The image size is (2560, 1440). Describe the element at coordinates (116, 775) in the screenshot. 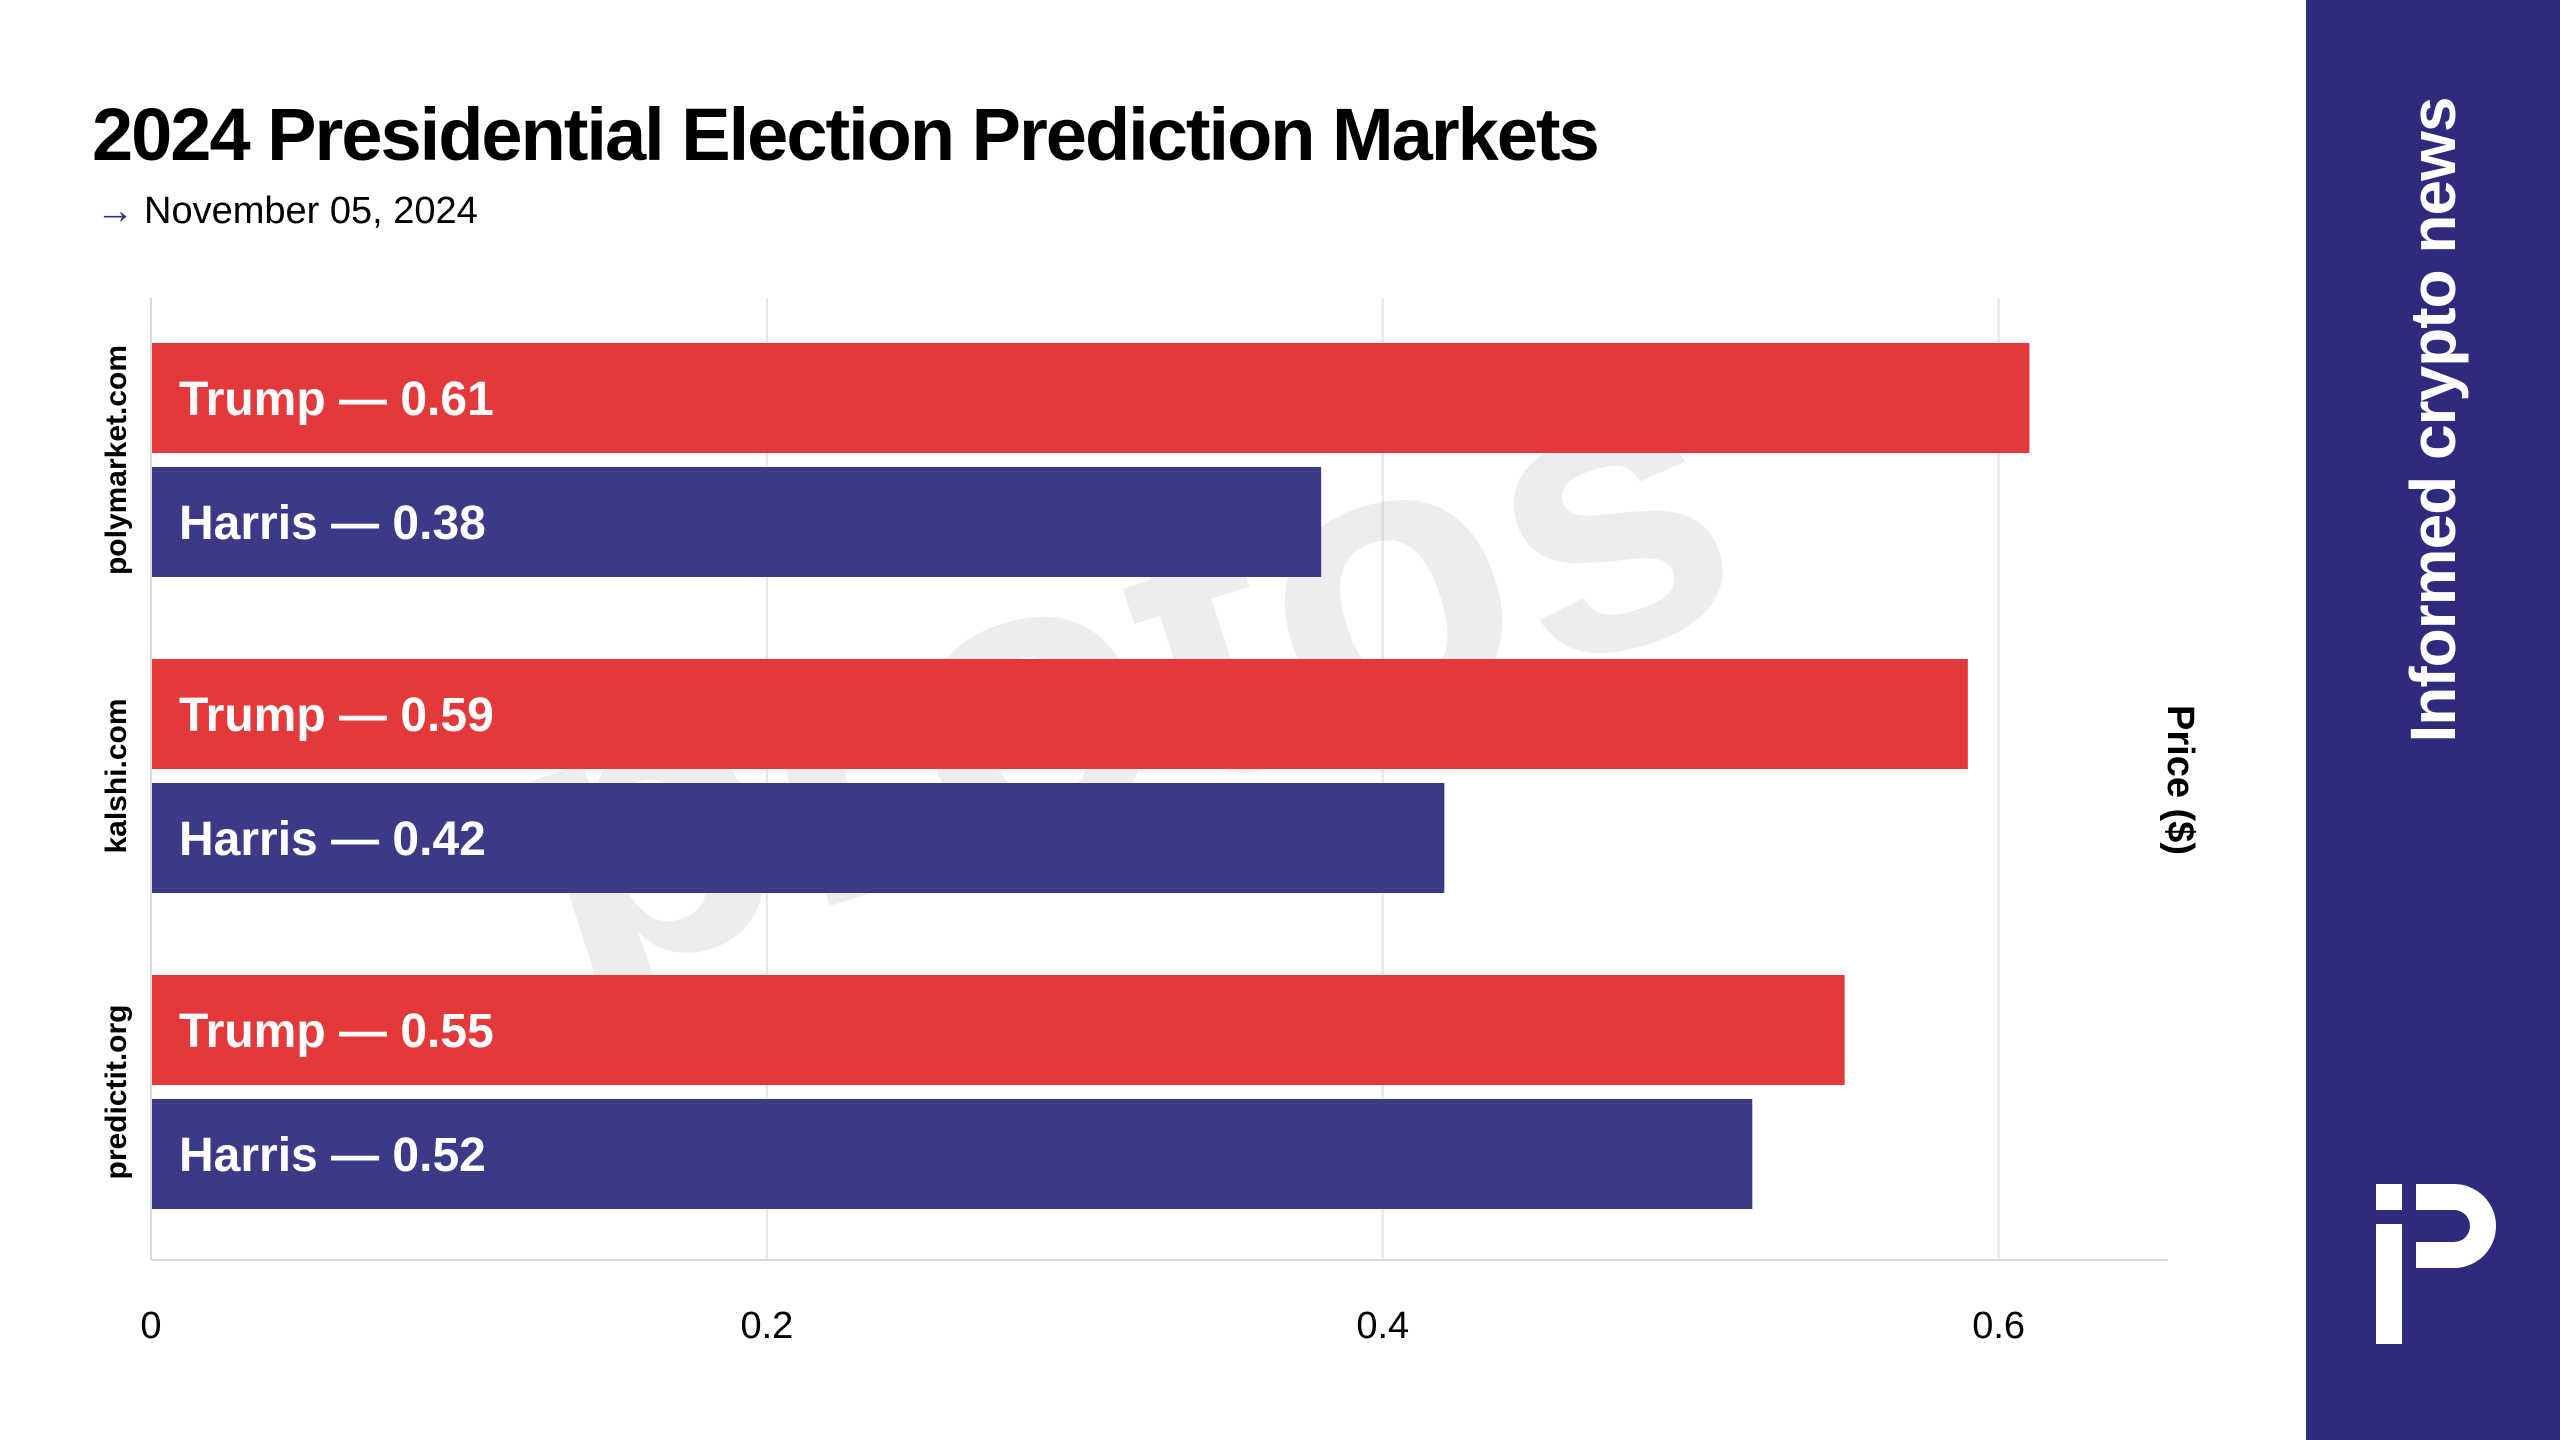

I see `y-category-label: kalshi.com` at that location.